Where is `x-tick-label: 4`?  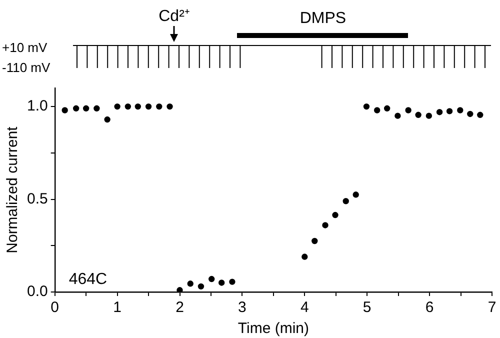 x-tick-label: 4 is located at coordinates (304, 307).